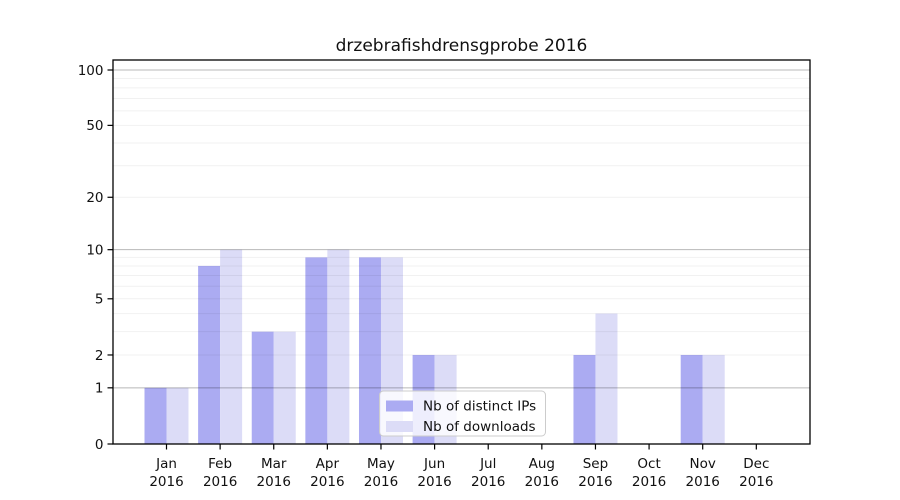 This screenshot has width=900, height=500. Describe the element at coordinates (399, 406) in the screenshot. I see `legend-swatch-distinct-ips` at that location.